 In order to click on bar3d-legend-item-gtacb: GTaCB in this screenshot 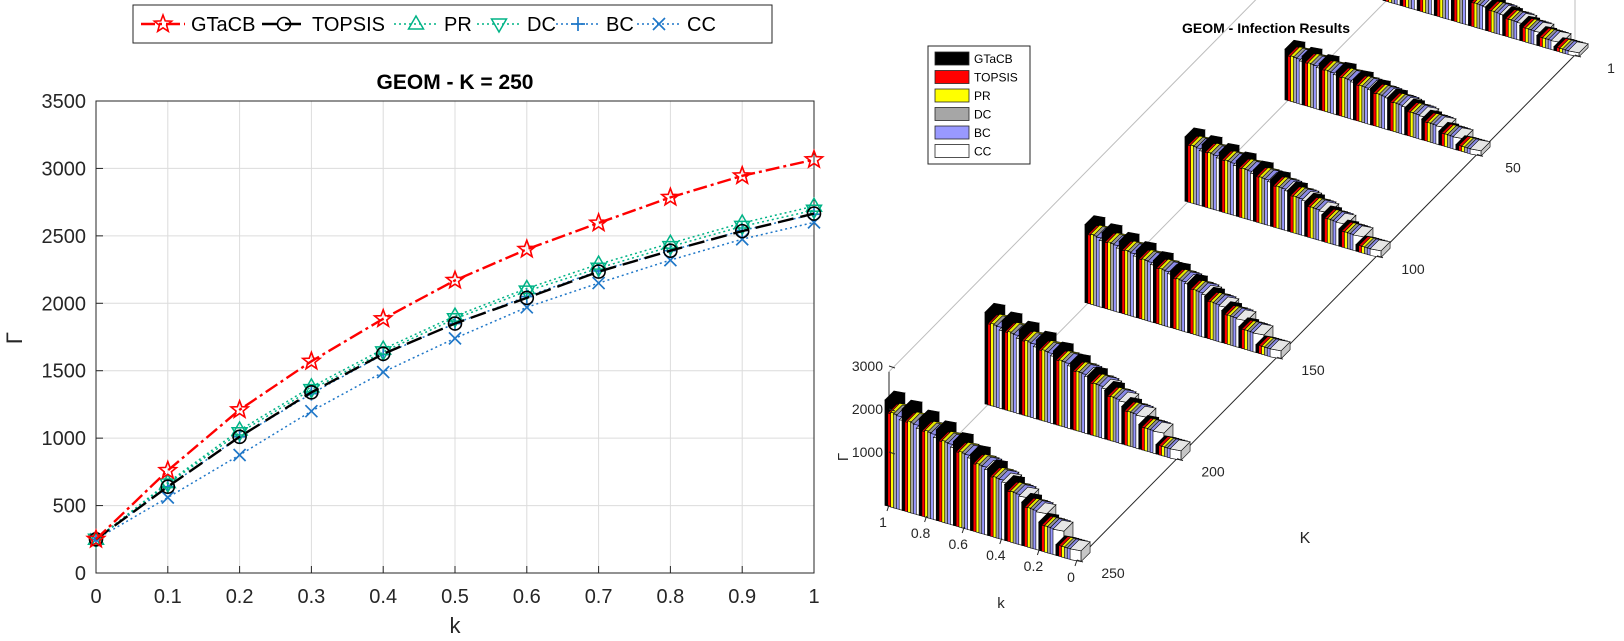, I will do `click(973, 58)`.